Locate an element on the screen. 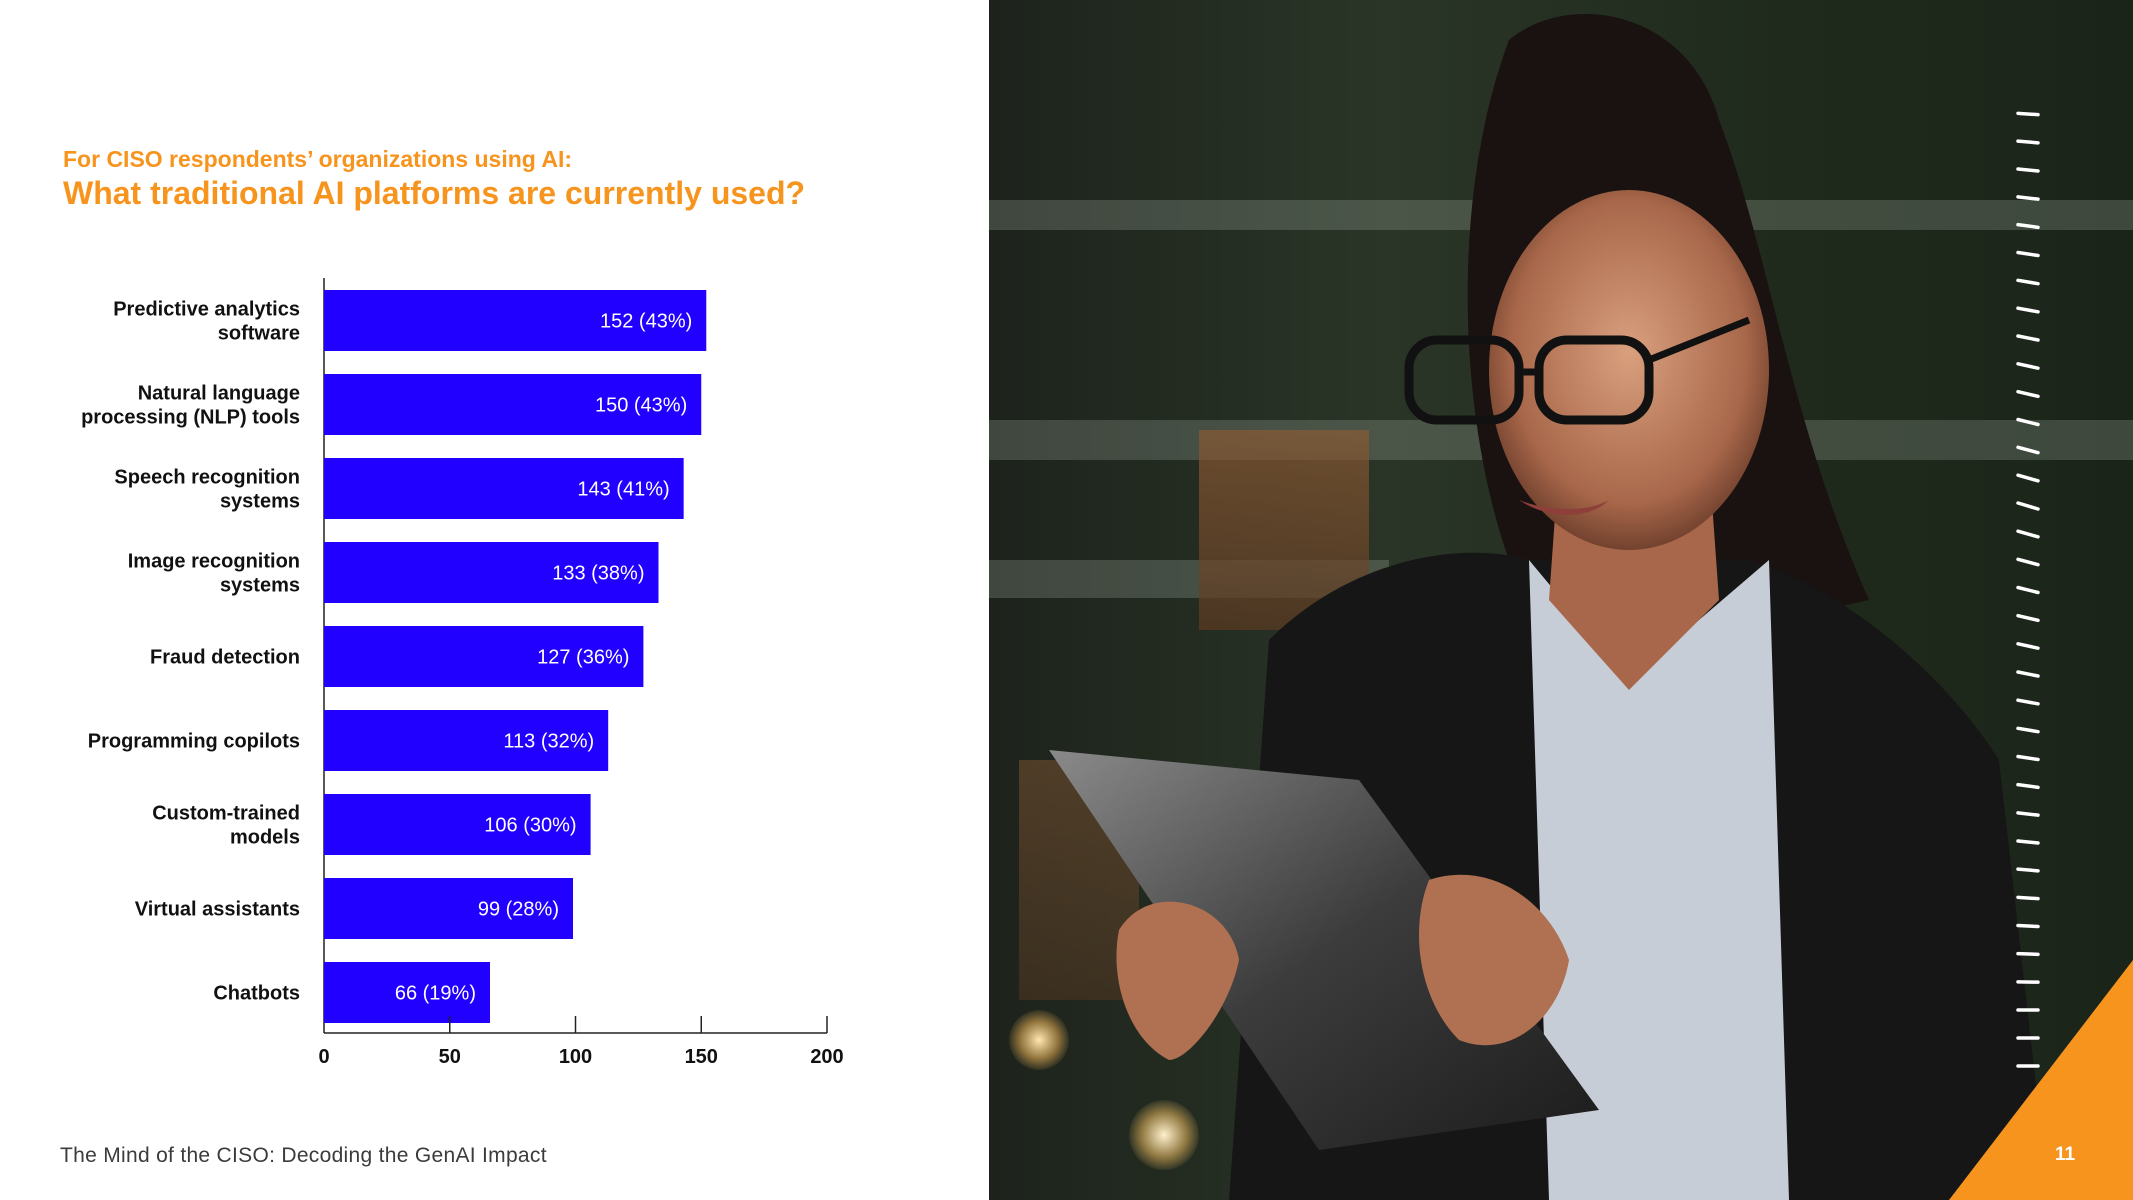 This screenshot has height=1200, width=2133. category-label: software is located at coordinates (259, 334).